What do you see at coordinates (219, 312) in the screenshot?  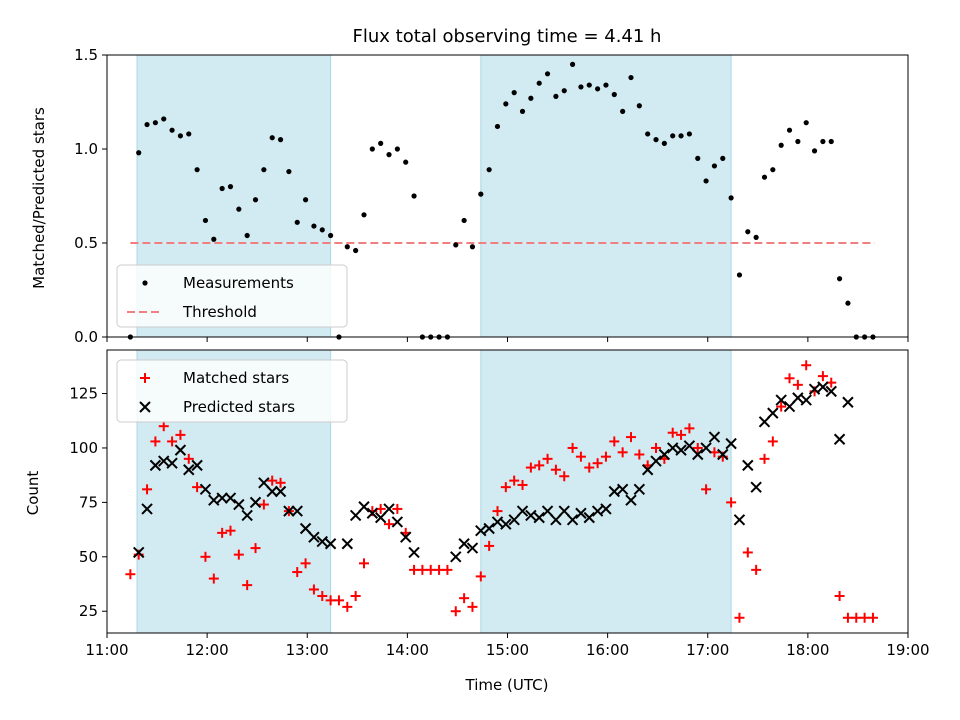 I see `legend-entry-label: Threshold` at bounding box center [219, 312].